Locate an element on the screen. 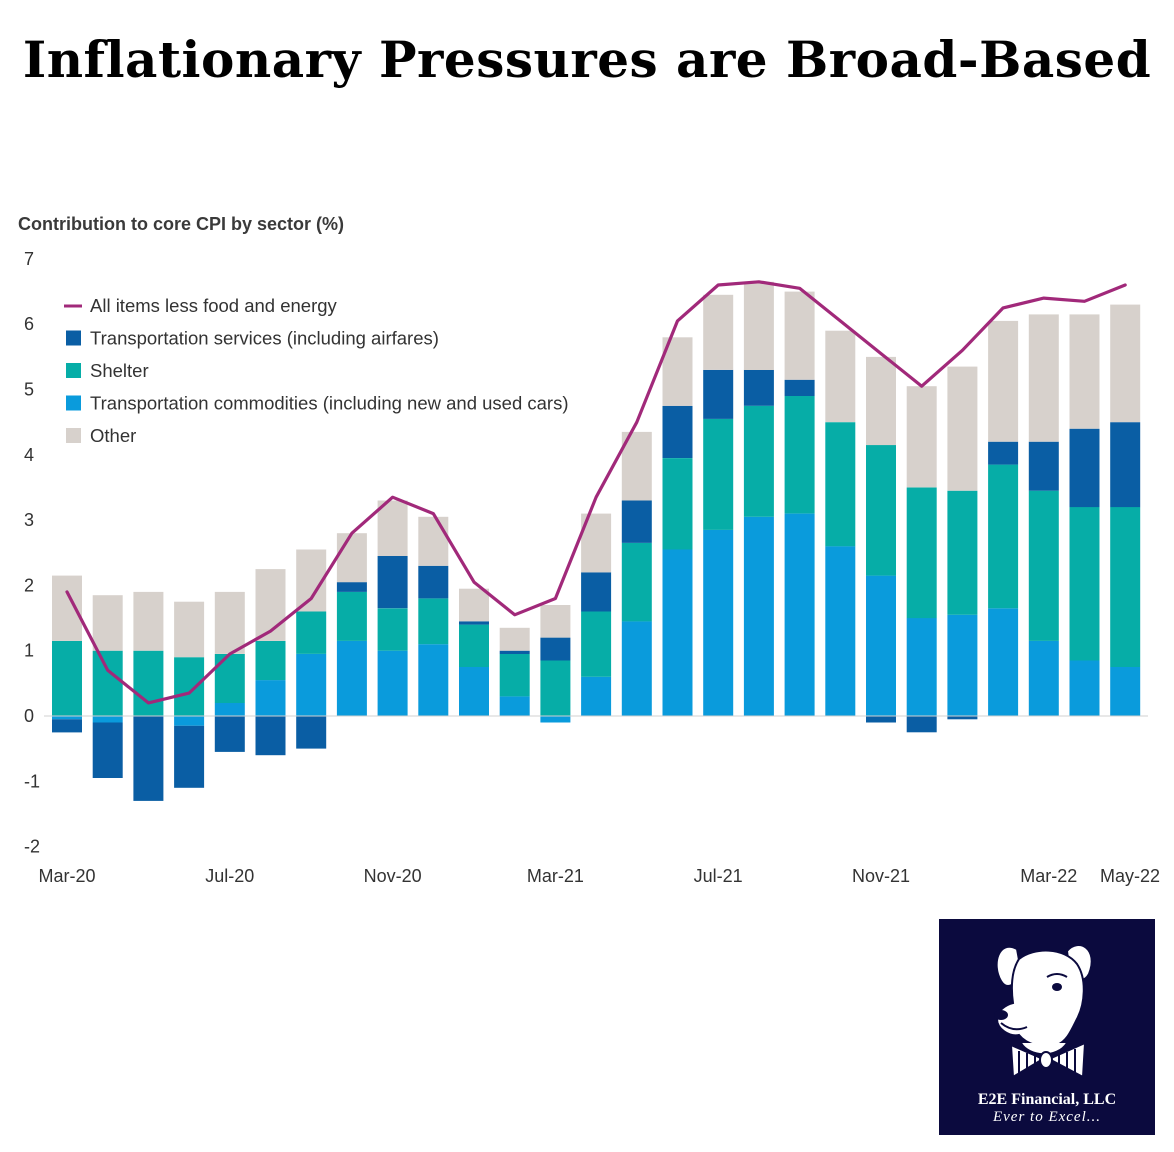 Image resolution: width=1174 pixels, height=1152 pixels. x-tick-label: Nov-21 is located at coordinates (881, 876).